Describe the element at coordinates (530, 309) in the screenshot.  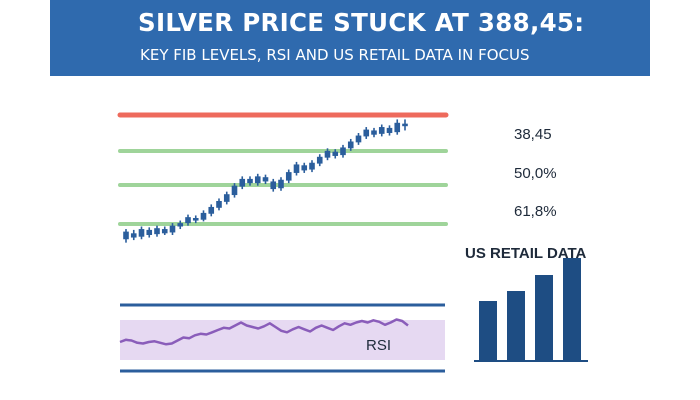
I see `retail-bar-series` at that location.